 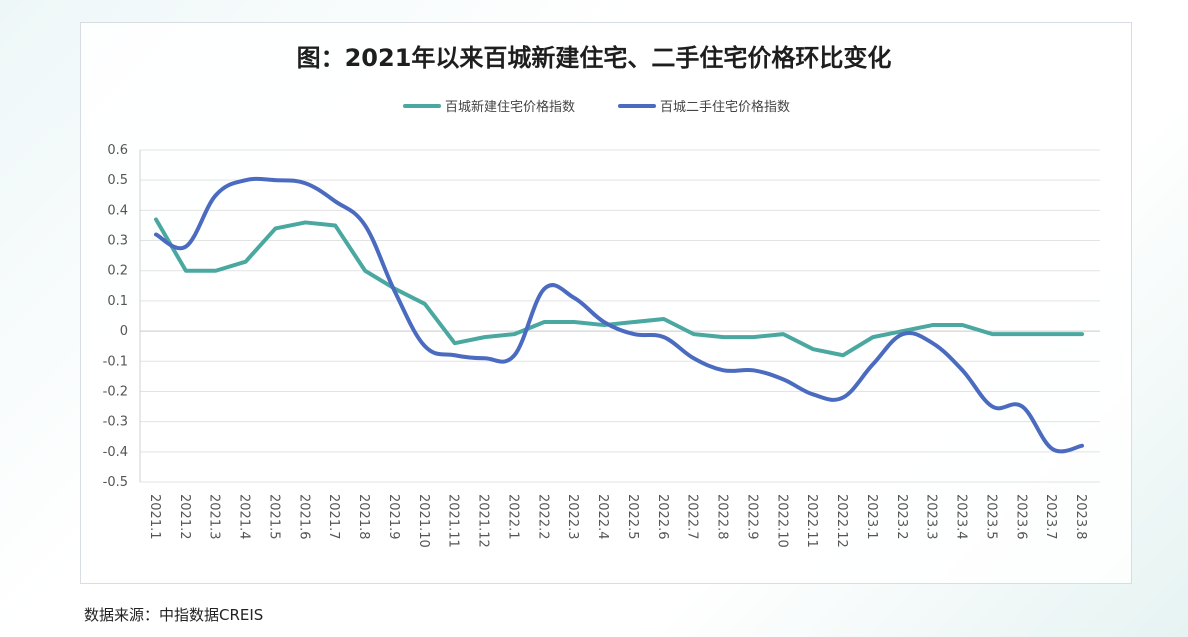 What do you see at coordinates (961, 517) in the screenshot?
I see `x-tick-label: 2023.4` at bounding box center [961, 517].